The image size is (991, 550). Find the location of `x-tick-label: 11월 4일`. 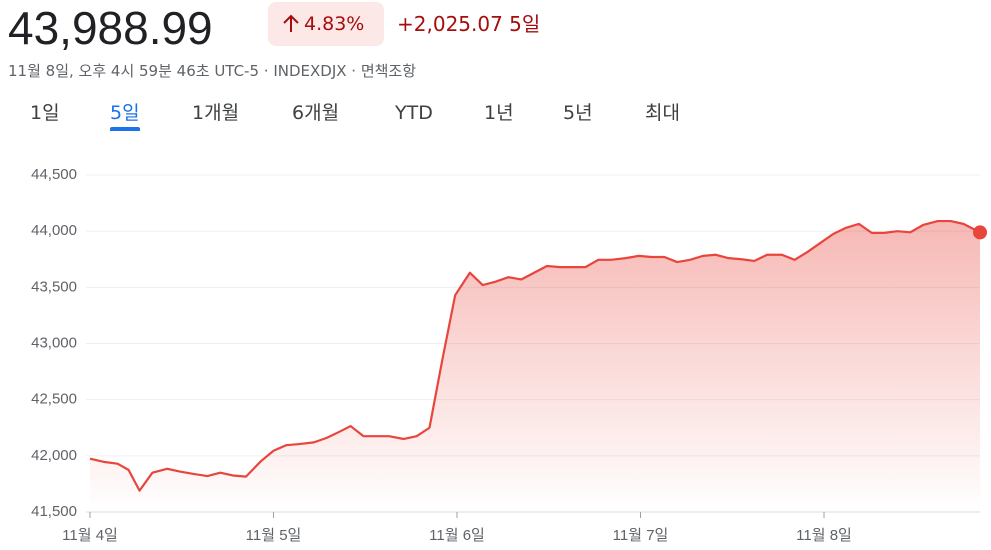

x-tick-label: 11월 4일 is located at coordinates (90, 535).